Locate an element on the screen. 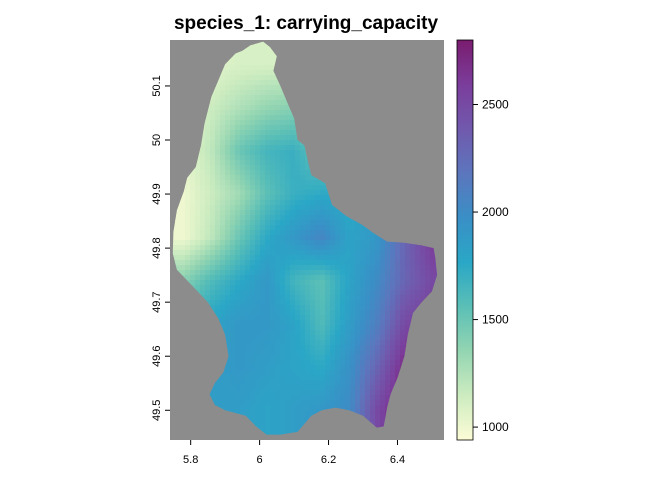 This screenshot has height=480, width=672. legend-tick-label: 1500 is located at coordinates (495, 320).